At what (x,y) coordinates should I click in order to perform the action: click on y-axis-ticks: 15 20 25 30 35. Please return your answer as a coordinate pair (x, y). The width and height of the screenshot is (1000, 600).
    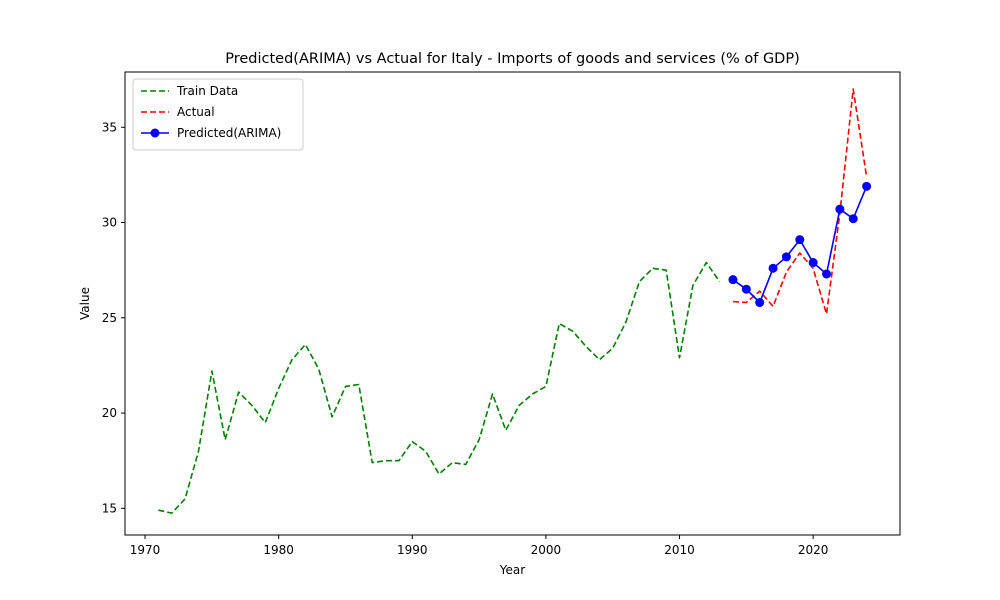
    Looking at the image, I should click on (113, 317).